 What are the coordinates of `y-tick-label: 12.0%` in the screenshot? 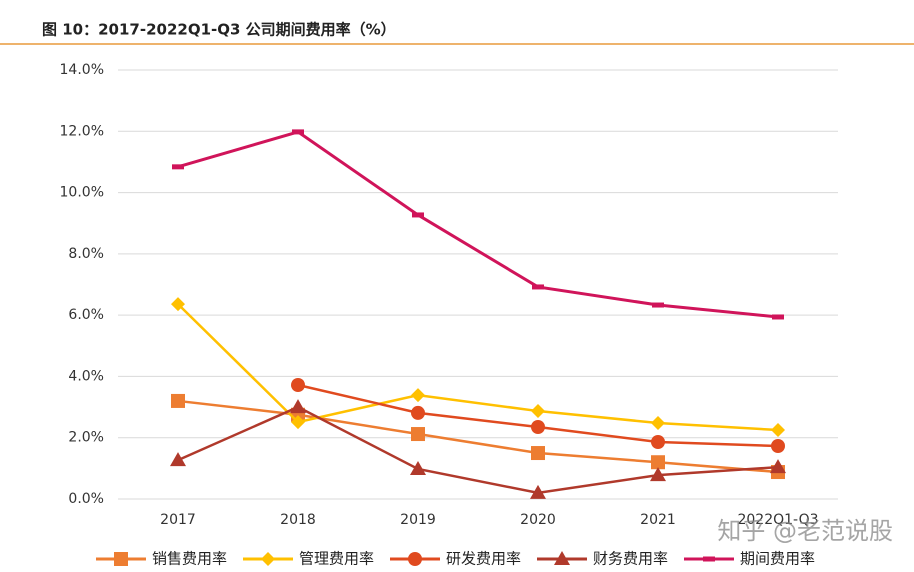 It's located at (82, 131).